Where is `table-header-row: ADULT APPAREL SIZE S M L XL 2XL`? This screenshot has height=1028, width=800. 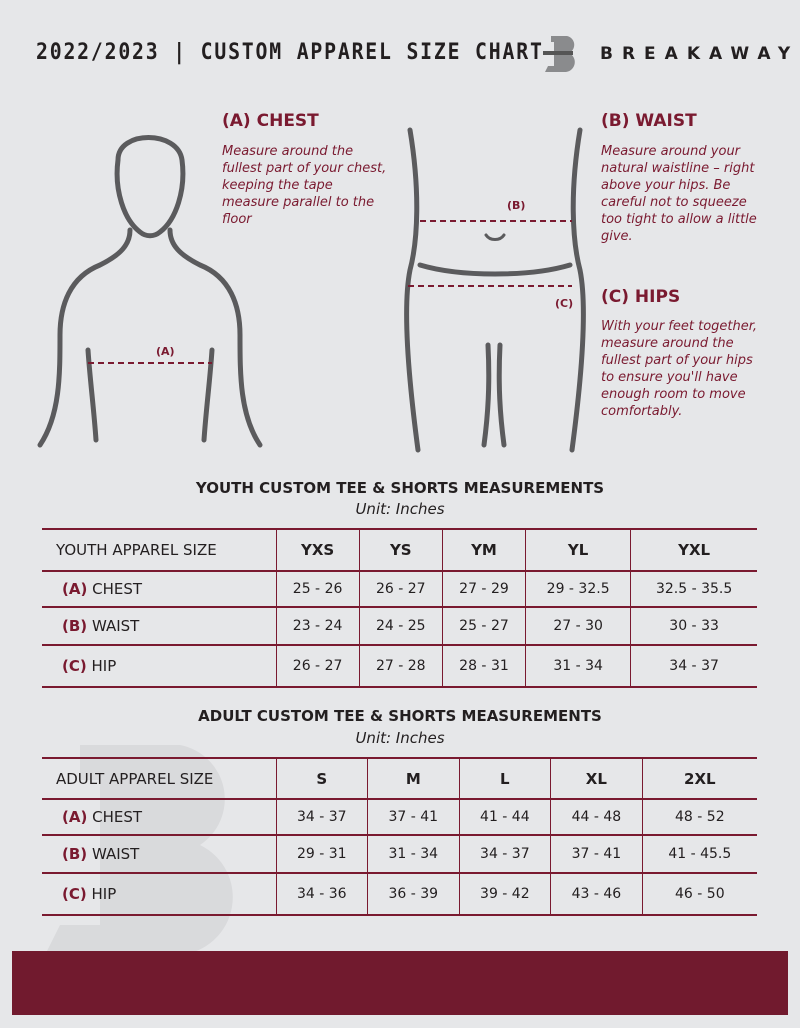 table-header-row: ADULT APPAREL SIZE S M L XL 2XL is located at coordinates (399, 778).